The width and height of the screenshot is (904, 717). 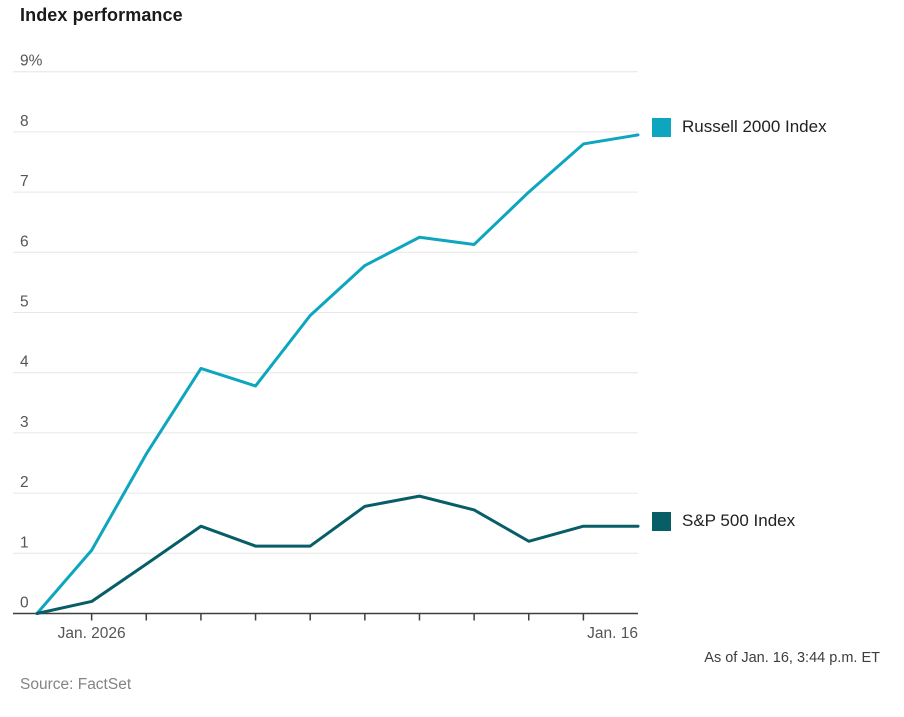 What do you see at coordinates (739, 520) in the screenshot?
I see `legend-label-sp500: S&P 500 Index` at bounding box center [739, 520].